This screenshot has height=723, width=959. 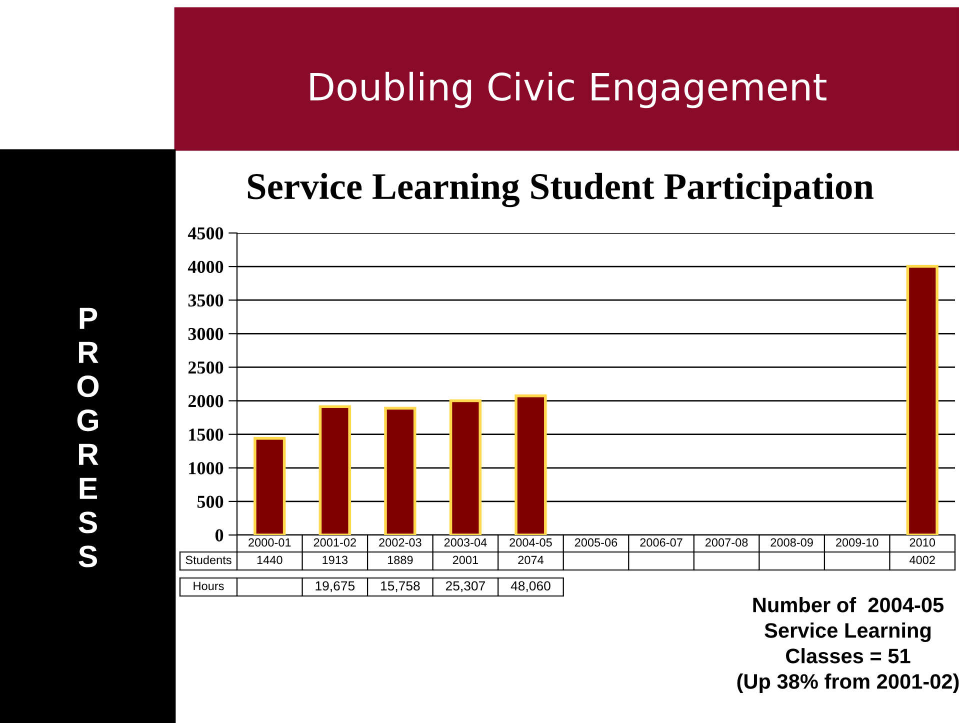 I want to click on x-tick-label: 2000-01, so click(x=269, y=542).